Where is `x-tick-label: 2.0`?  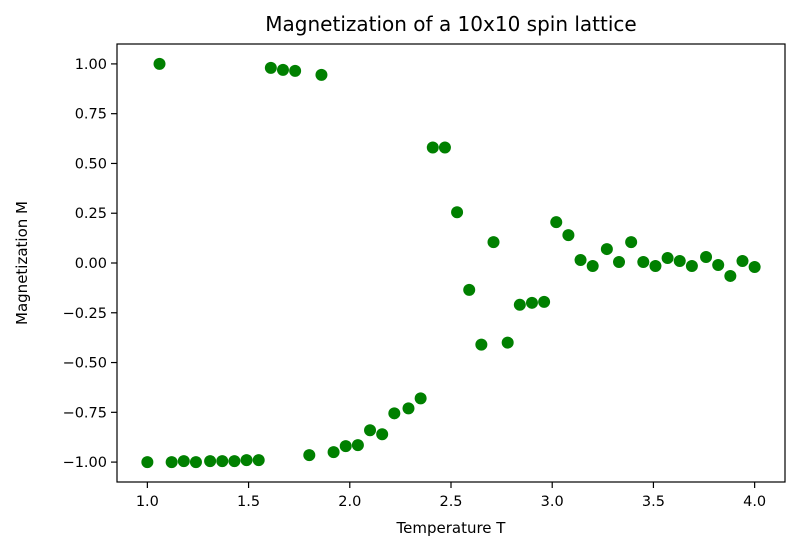 x-tick-label: 2.0 is located at coordinates (349, 502).